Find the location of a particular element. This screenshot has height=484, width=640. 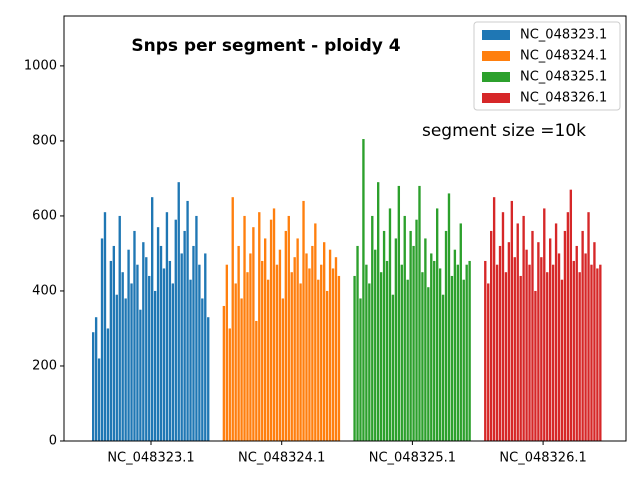

y-tick-label: 600 is located at coordinates (44, 215).